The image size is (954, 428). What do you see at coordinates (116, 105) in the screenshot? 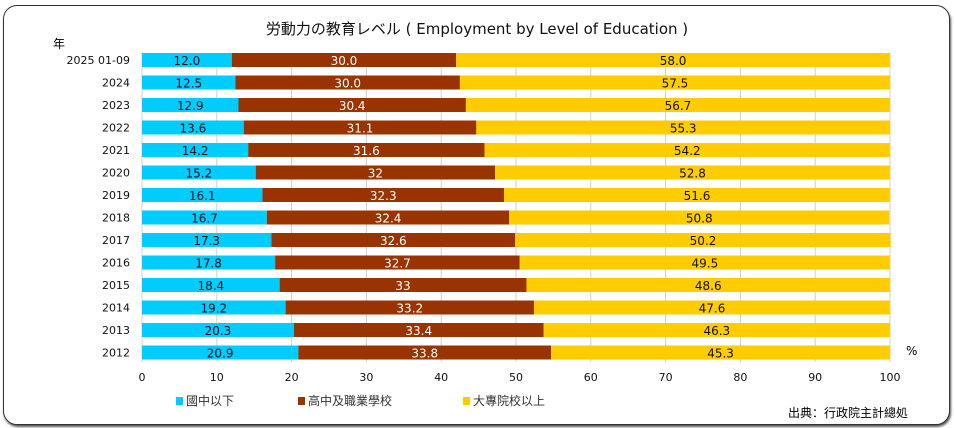
I see `y-tick-label: 2023` at bounding box center [116, 105].